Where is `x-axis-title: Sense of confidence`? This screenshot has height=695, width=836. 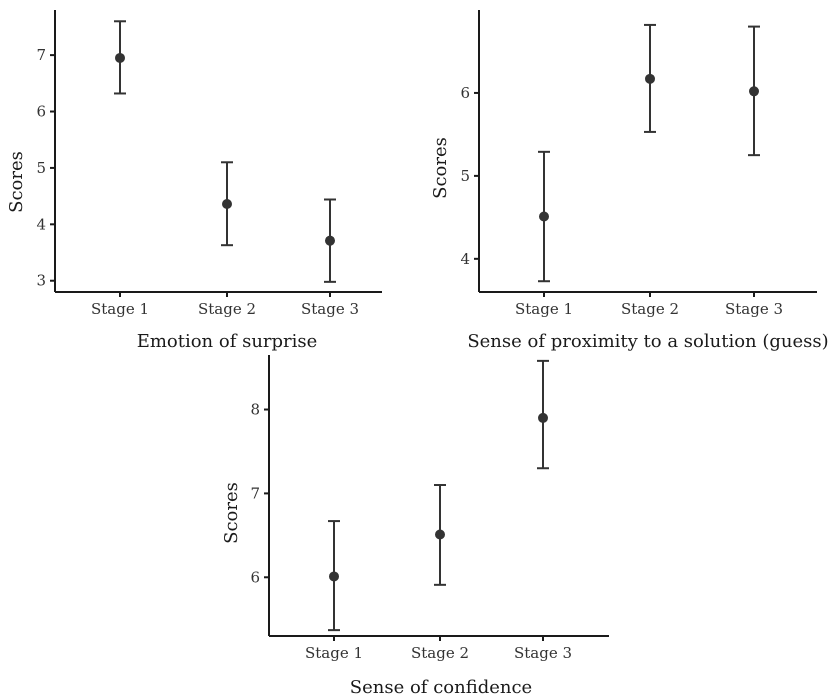
x-axis-title: Sense of confidence is located at coordinates (441, 686).